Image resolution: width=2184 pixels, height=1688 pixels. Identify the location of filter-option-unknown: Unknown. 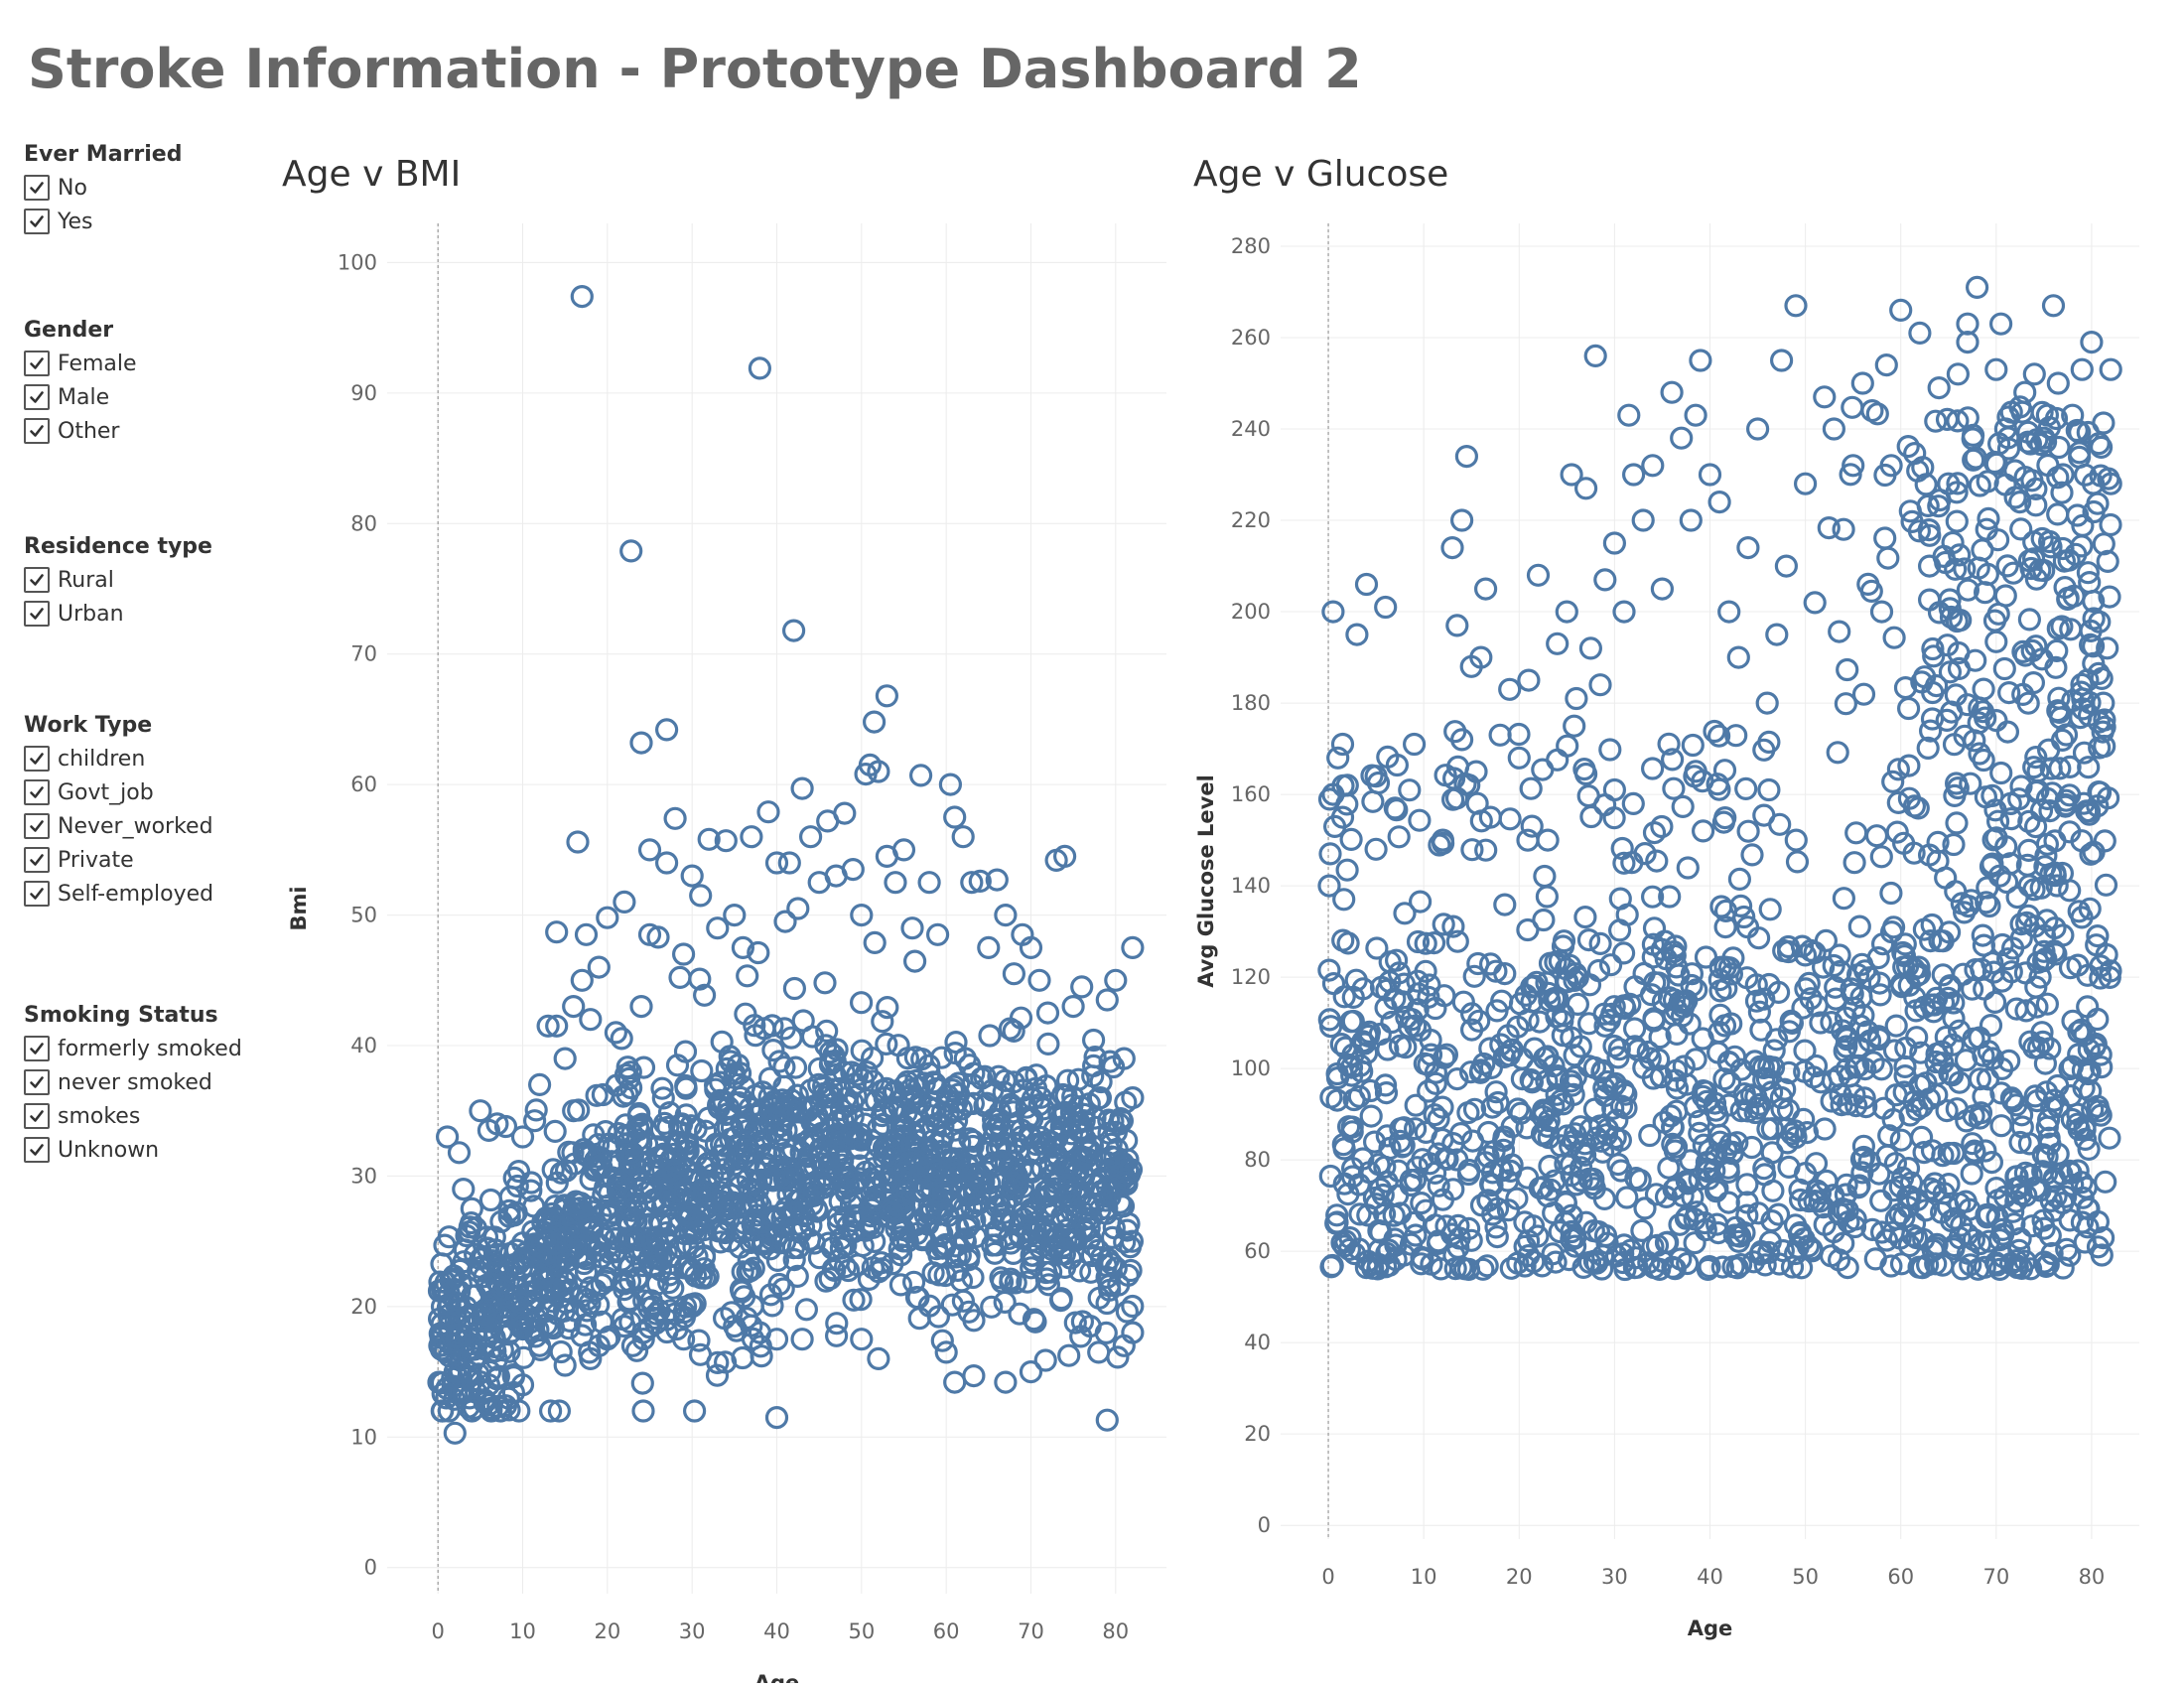
(133, 1150).